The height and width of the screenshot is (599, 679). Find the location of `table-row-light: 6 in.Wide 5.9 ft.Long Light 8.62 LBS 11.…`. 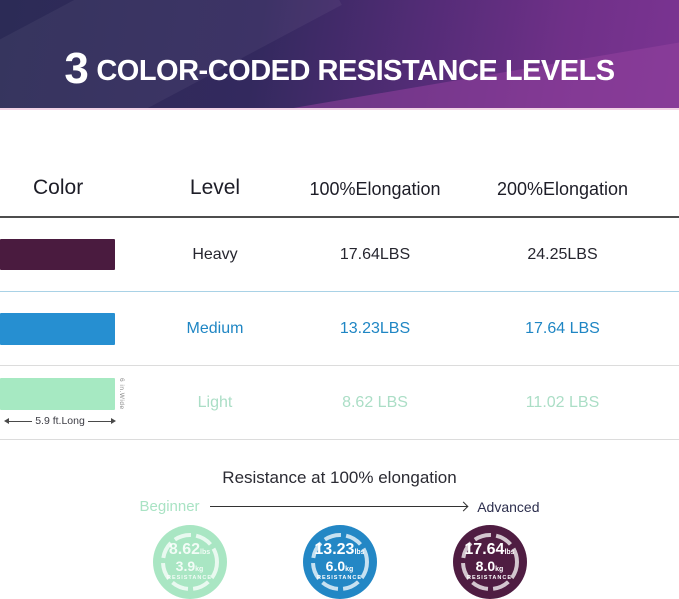

table-row-light: 6 in.Wide 5.9 ft.Long Light 8.62 LBS 11.… is located at coordinates (339, 402).